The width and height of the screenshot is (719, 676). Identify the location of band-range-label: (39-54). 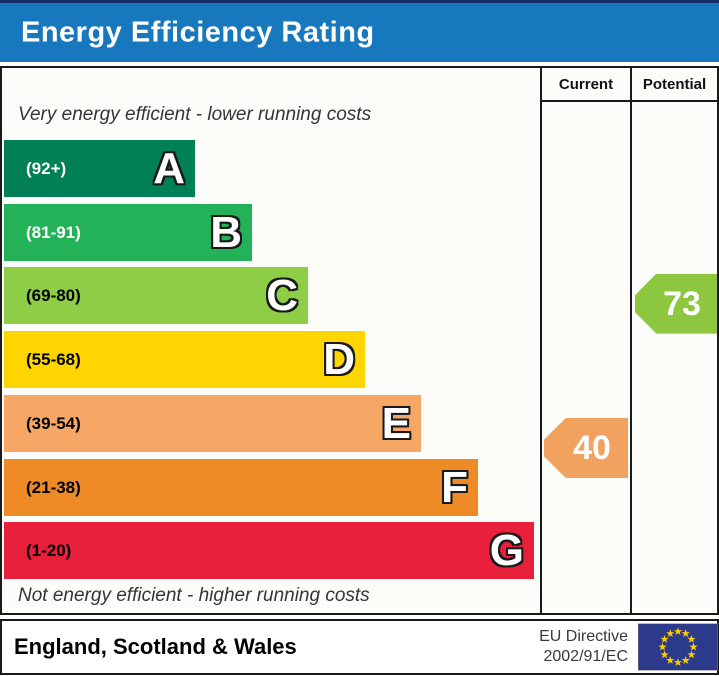
(53, 423).